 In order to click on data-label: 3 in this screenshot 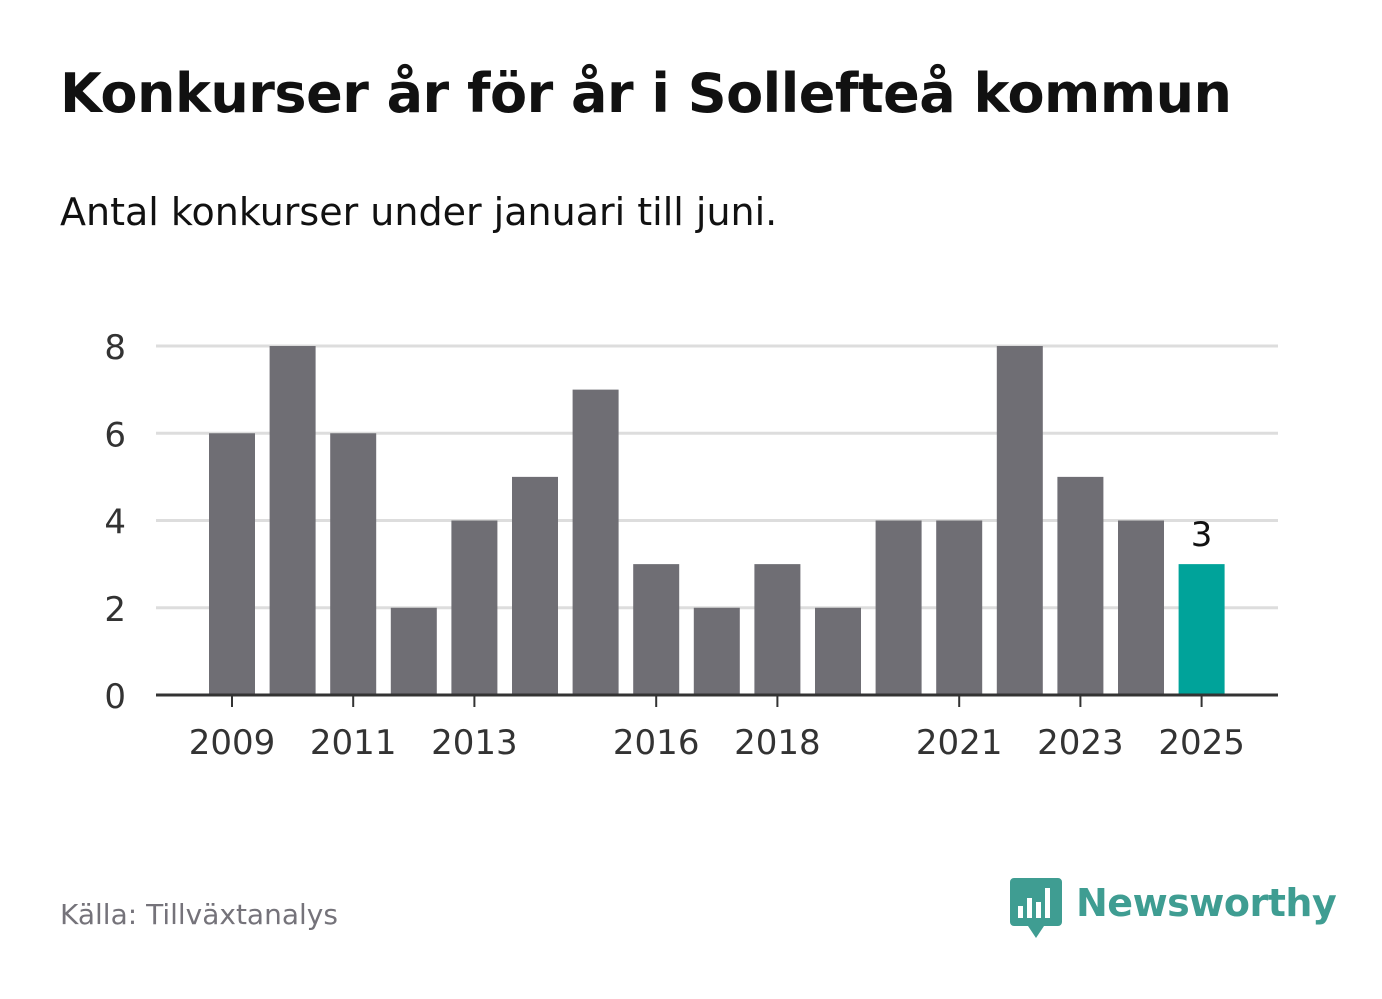, I will do `click(1202, 535)`.